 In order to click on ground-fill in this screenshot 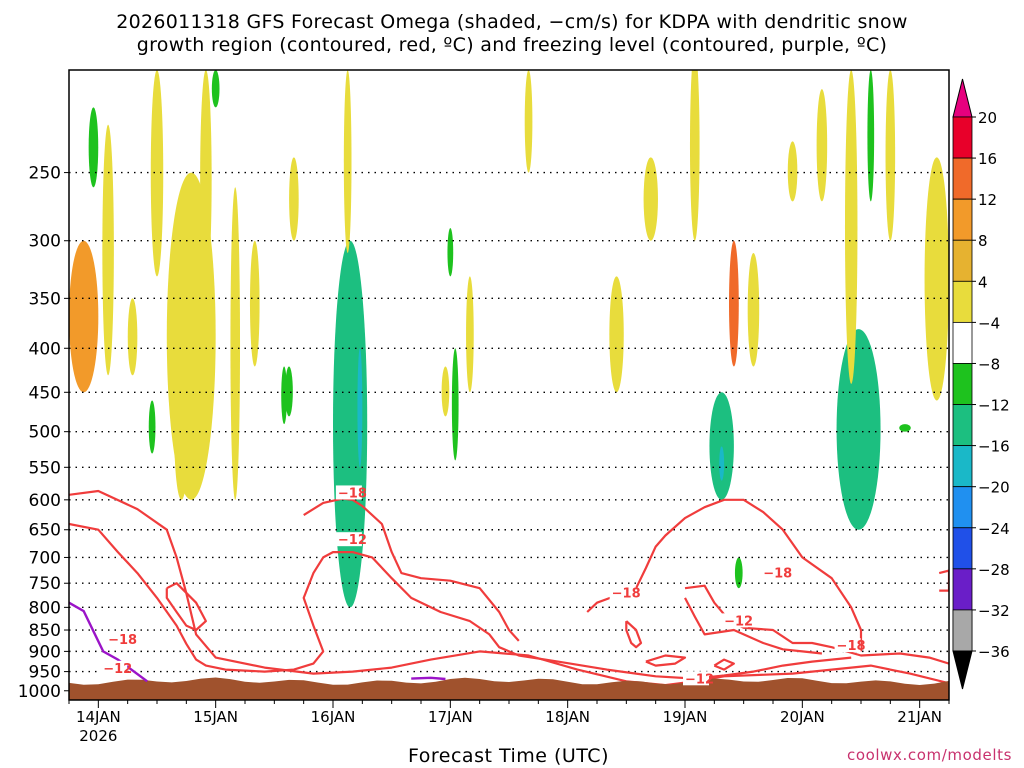, I will do `click(509, 688)`.